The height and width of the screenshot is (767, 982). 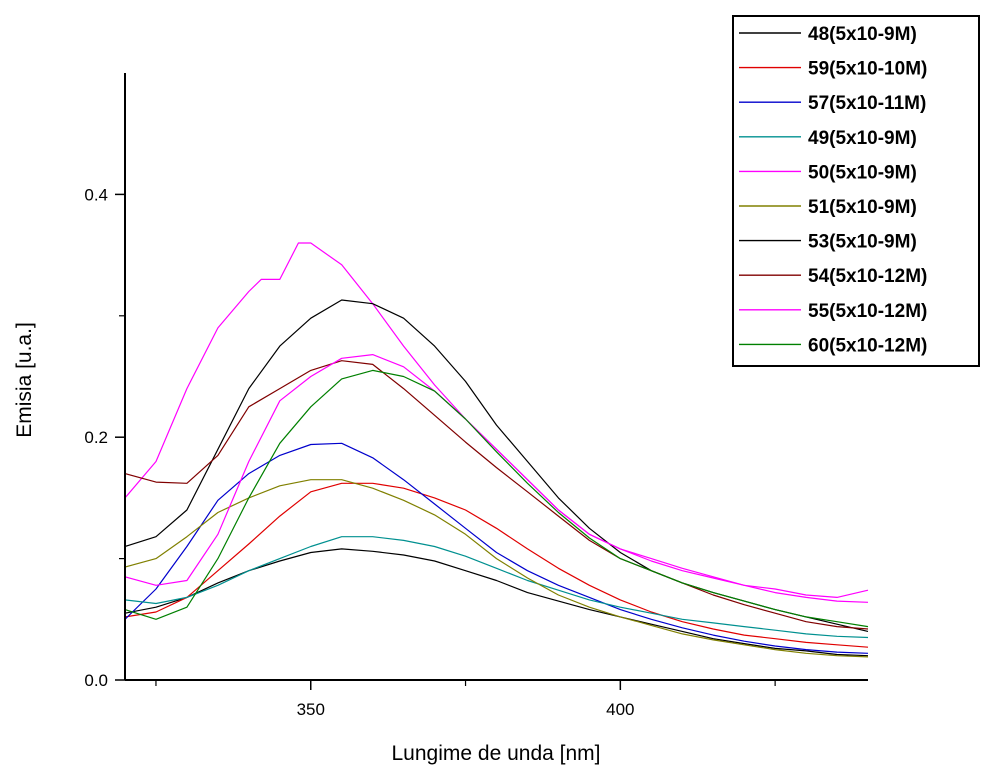 I want to click on legend-label-2: 57(5x10-11M), so click(x=867, y=103).